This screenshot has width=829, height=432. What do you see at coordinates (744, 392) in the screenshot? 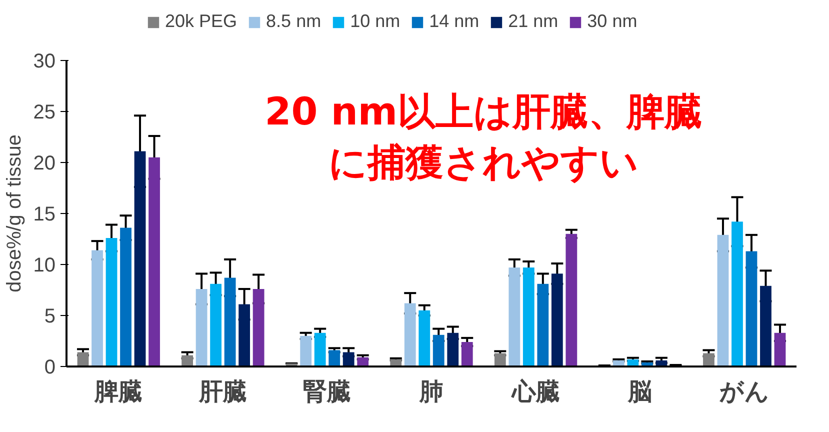
I see `x-tick-label: がん` at bounding box center [744, 392].